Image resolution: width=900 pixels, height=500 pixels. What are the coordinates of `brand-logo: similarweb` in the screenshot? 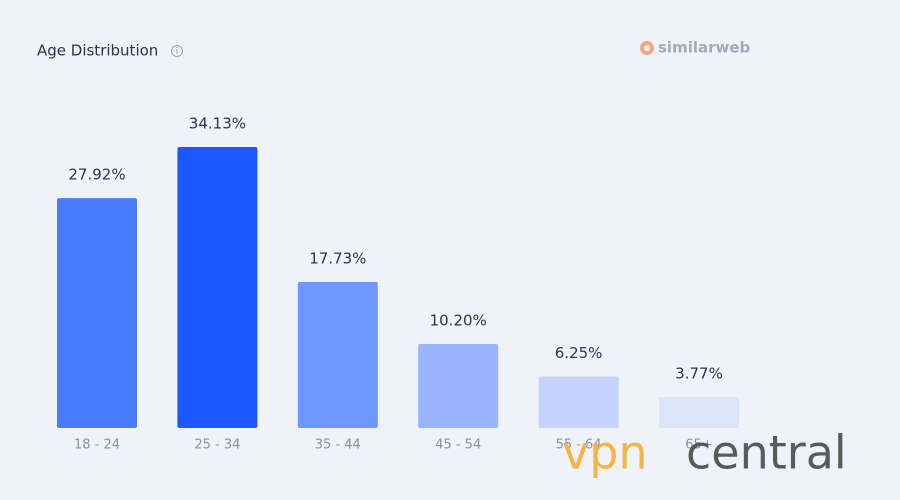 It's located at (695, 48).